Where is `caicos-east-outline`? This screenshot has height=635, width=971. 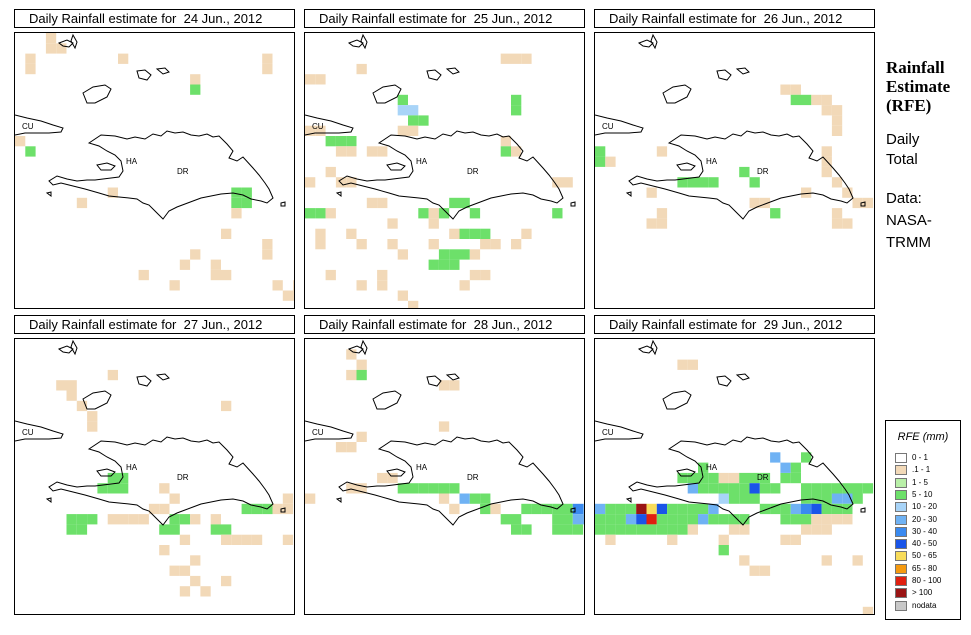
caicos-east-outline is located at coordinates (452, 377).